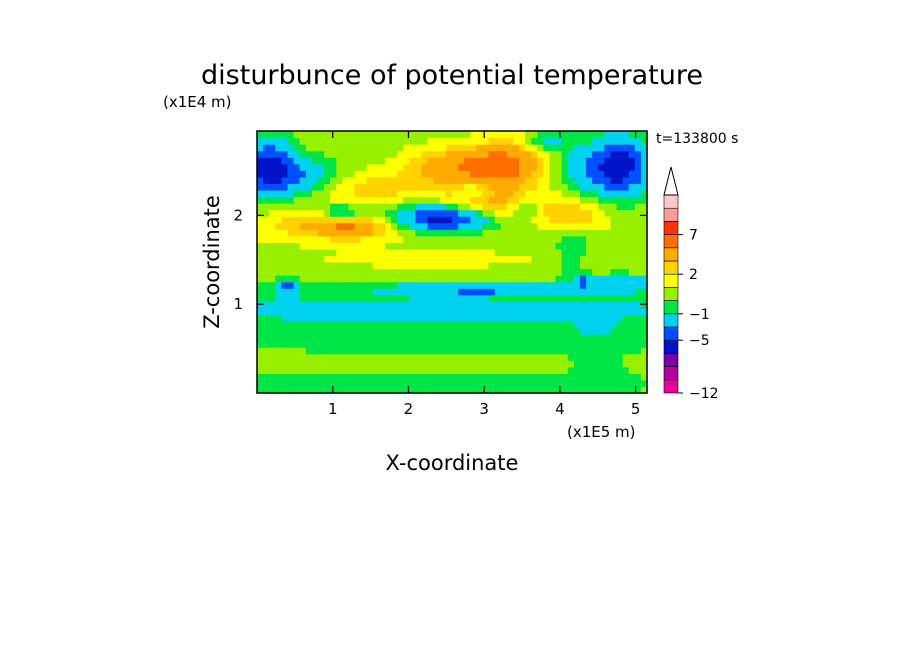 The image size is (904, 654). Describe the element at coordinates (238, 304) in the screenshot. I see `y-tick-label: 1` at that location.